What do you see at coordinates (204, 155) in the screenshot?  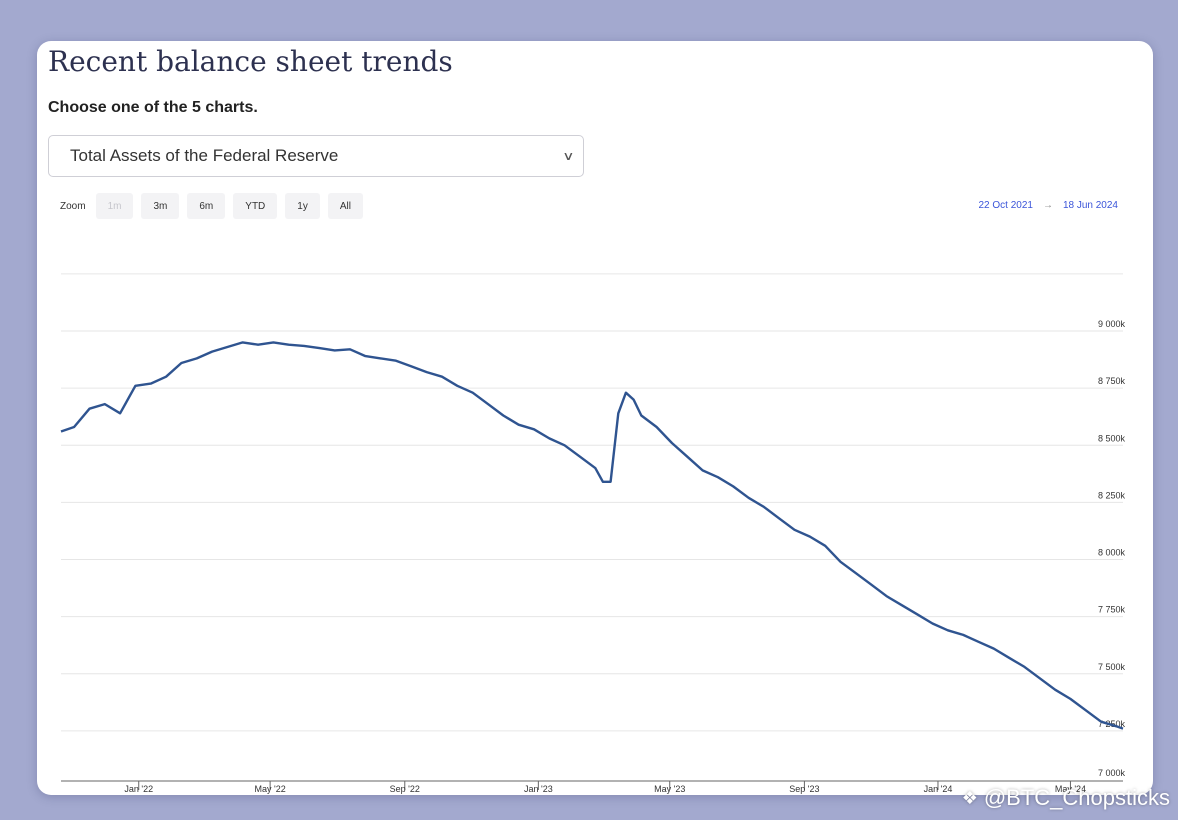 I see `chart-select-value: Total Assets of the Federal Reserve` at bounding box center [204, 155].